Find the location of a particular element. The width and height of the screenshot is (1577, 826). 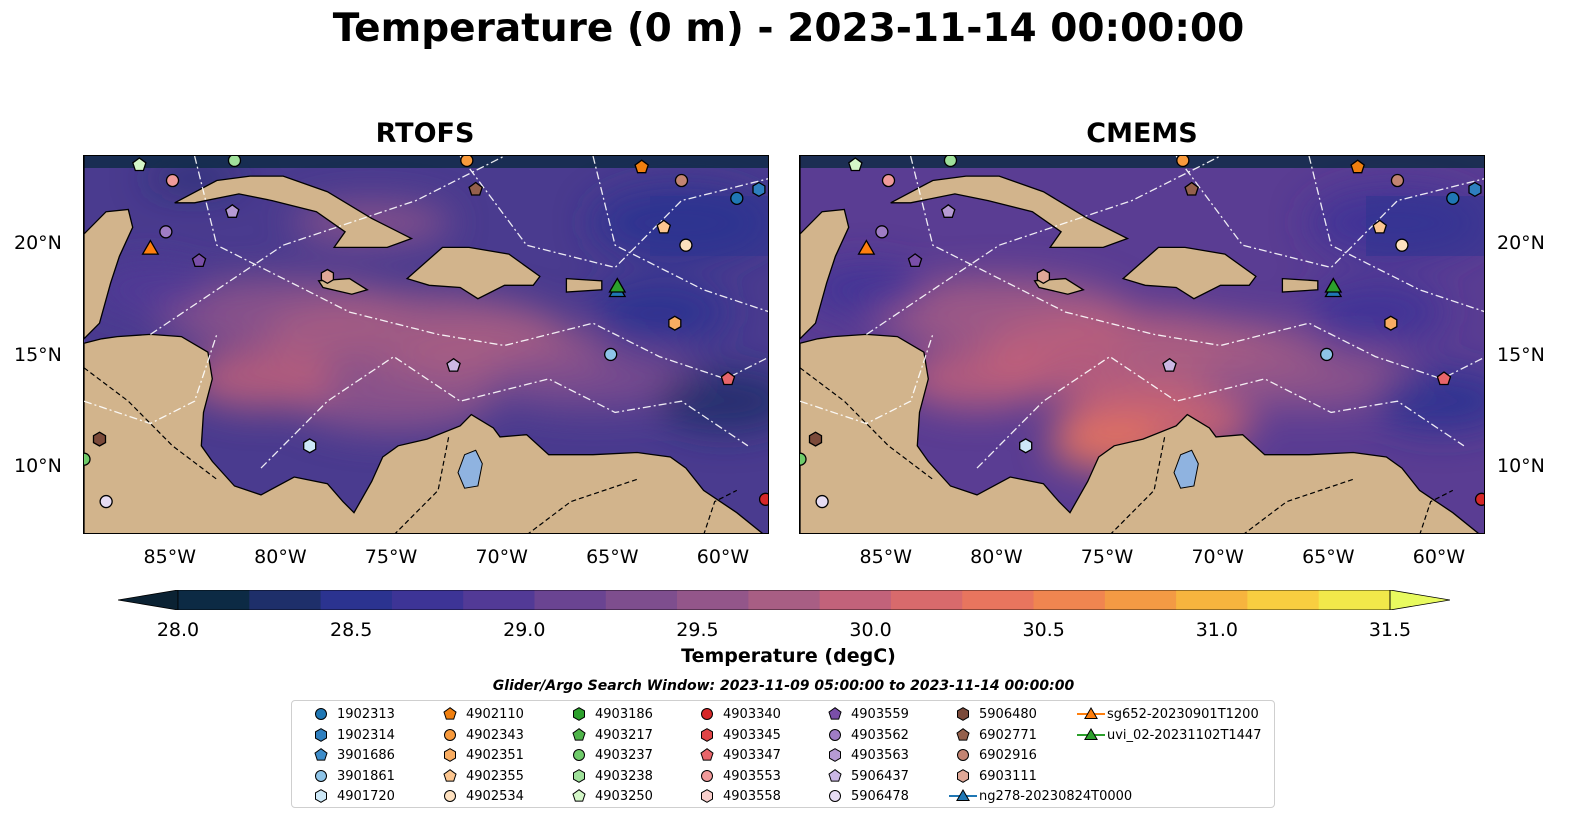

legend-item: 4903563 is located at coordinates (869, 755).